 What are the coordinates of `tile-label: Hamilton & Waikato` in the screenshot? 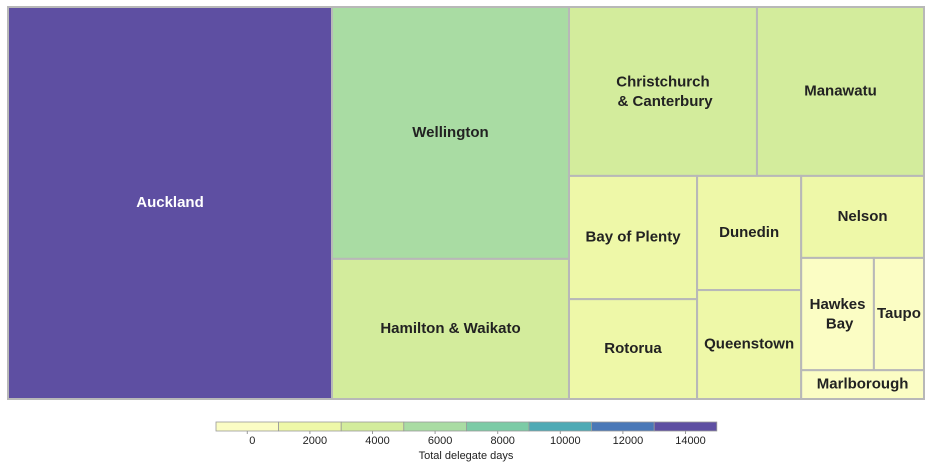 It's located at (450, 328).